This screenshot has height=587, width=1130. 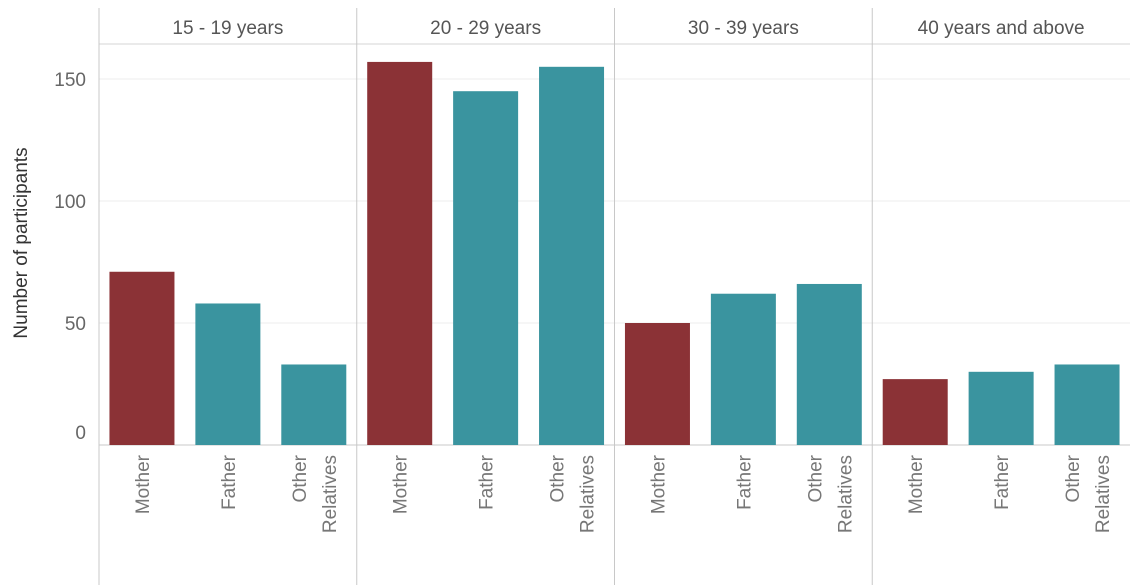 I want to click on y-axis-title: Number of participants, so click(x=21, y=242).